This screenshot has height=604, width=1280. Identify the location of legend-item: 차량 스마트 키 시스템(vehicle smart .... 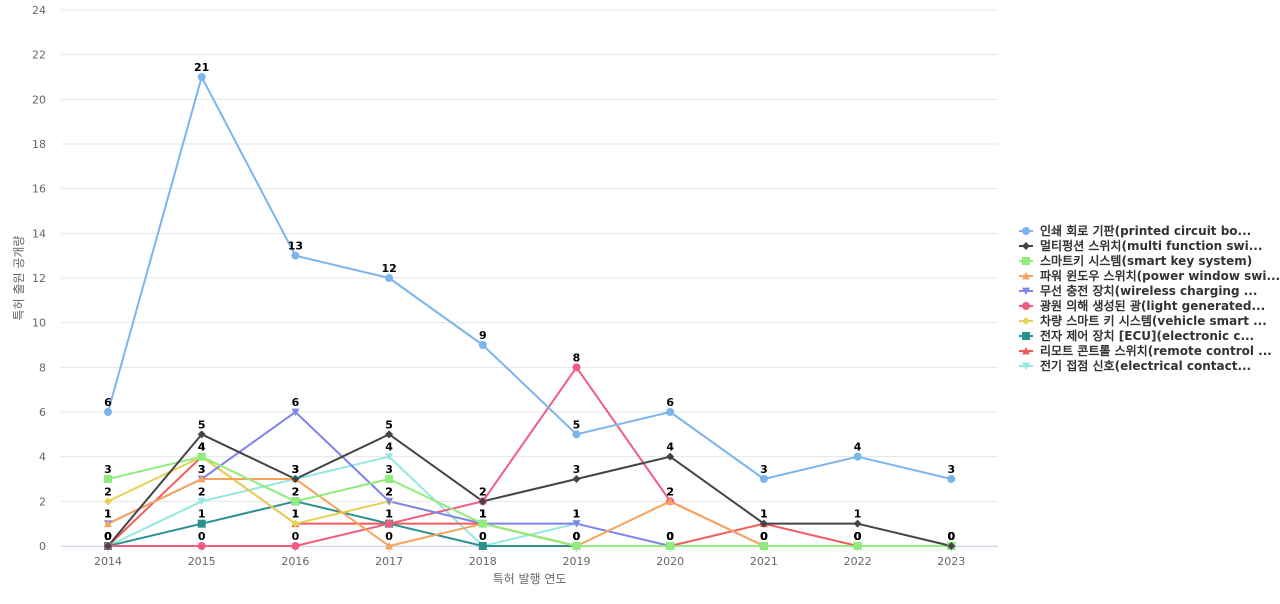
(1143, 320).